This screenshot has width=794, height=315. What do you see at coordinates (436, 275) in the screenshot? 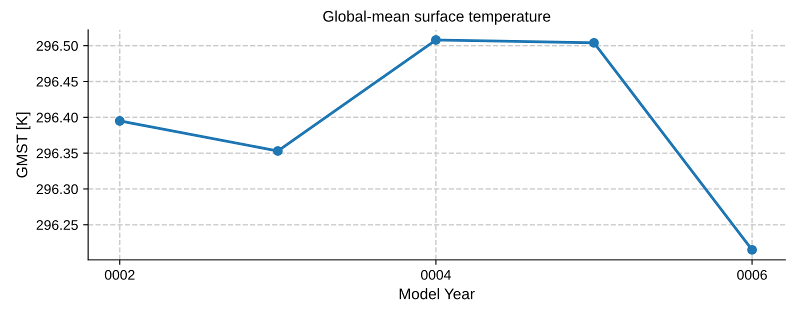
I see `x-tick-label: 0004` at bounding box center [436, 275].